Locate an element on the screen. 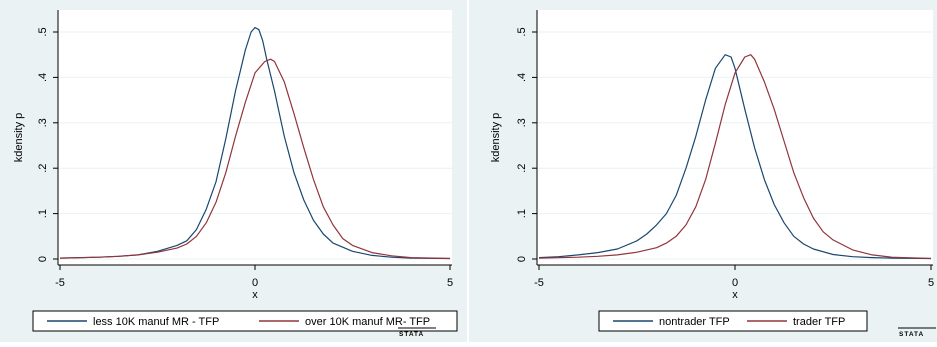 The width and height of the screenshot is (937, 347). legend-label-1: over 10K manuf MR- TFP is located at coordinates (367, 322).